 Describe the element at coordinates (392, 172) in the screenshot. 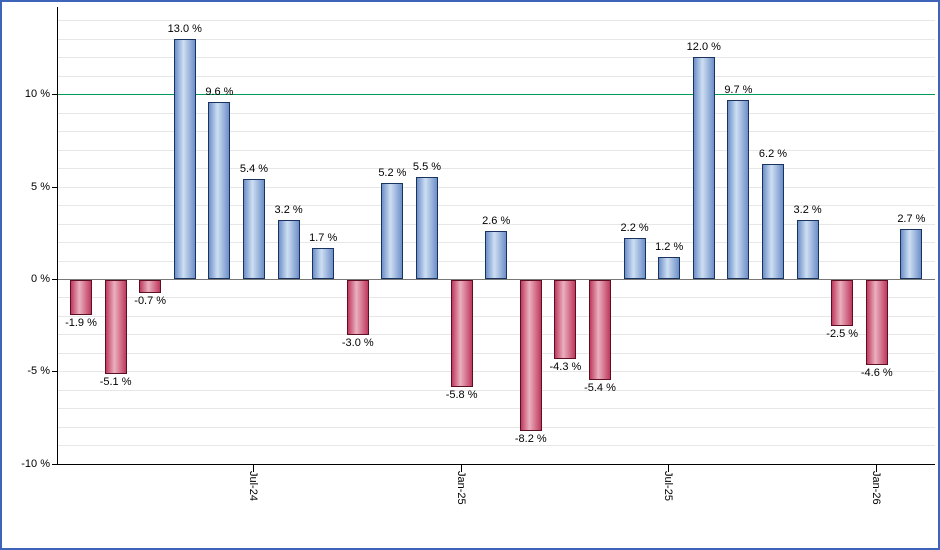

I see `bar-value-label: 5.2 %` at that location.